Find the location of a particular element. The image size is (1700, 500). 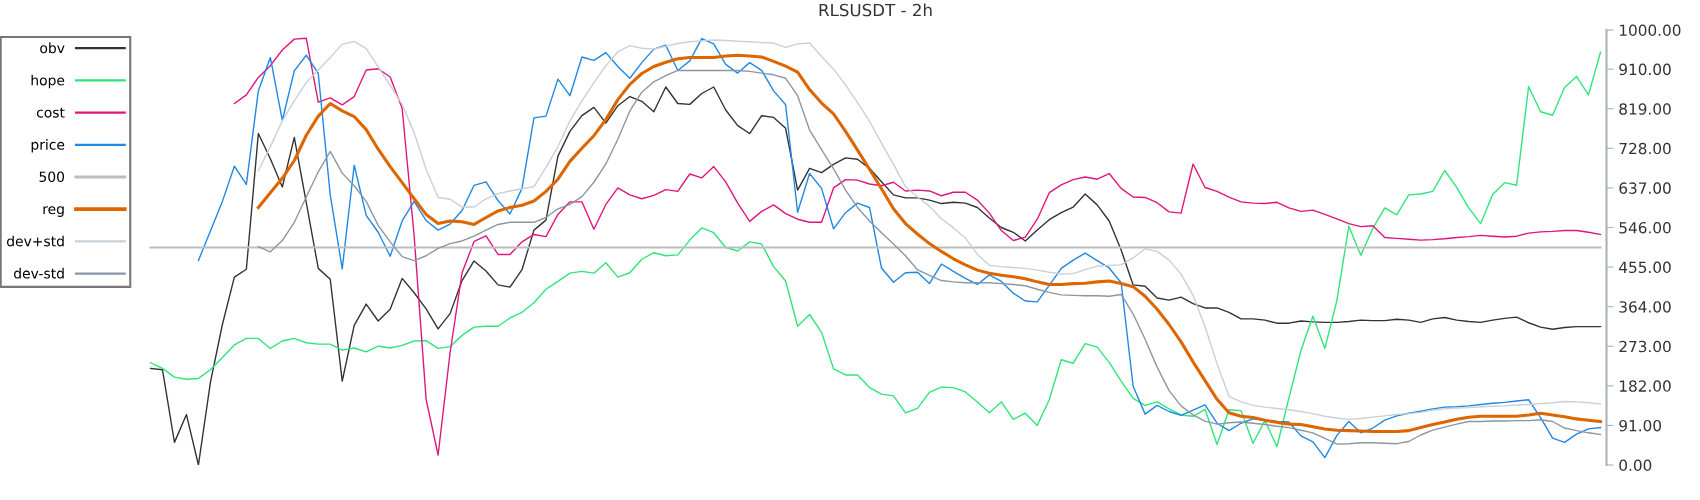

legend-label: reg is located at coordinates (53, 211).